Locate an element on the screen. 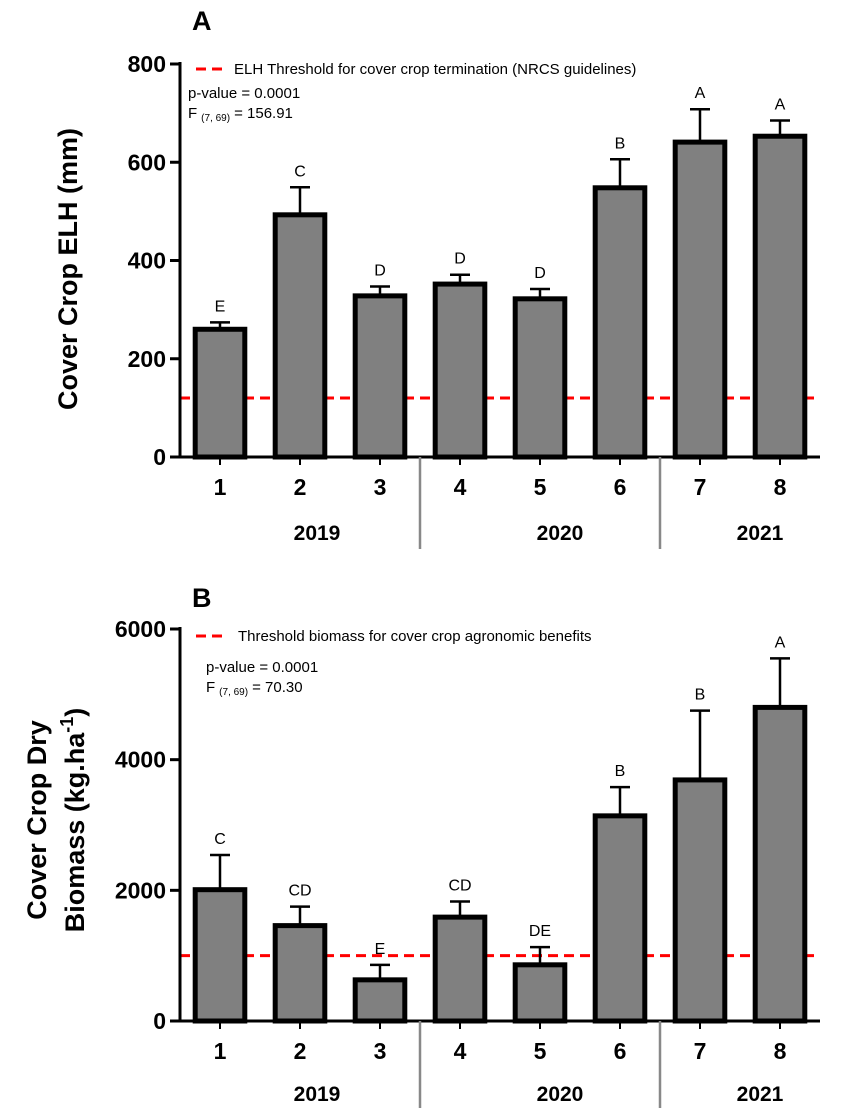  panel-a-significance-letter-3: D is located at coordinates (380, 271).